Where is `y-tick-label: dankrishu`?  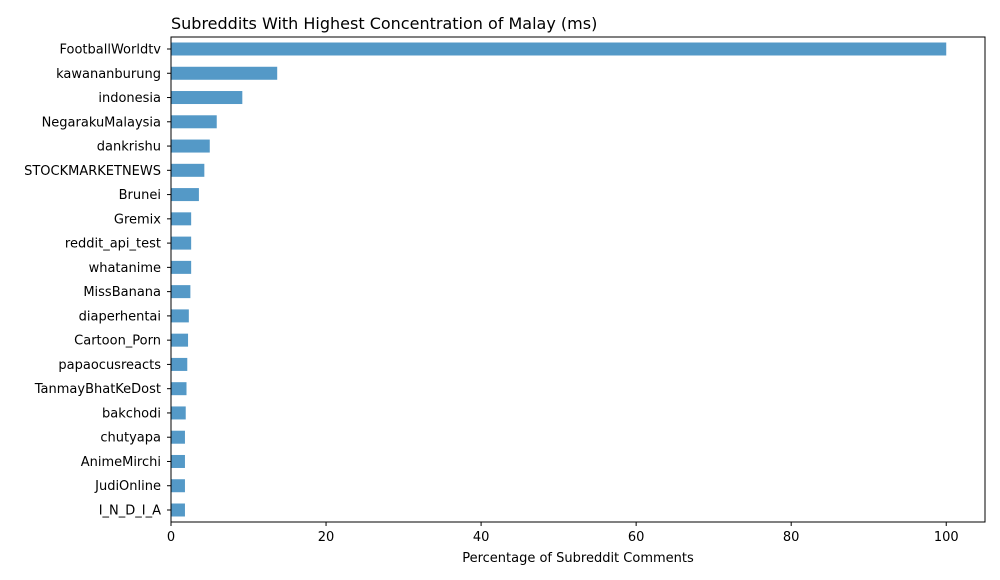
y-tick-label: dankrishu is located at coordinates (129, 147).